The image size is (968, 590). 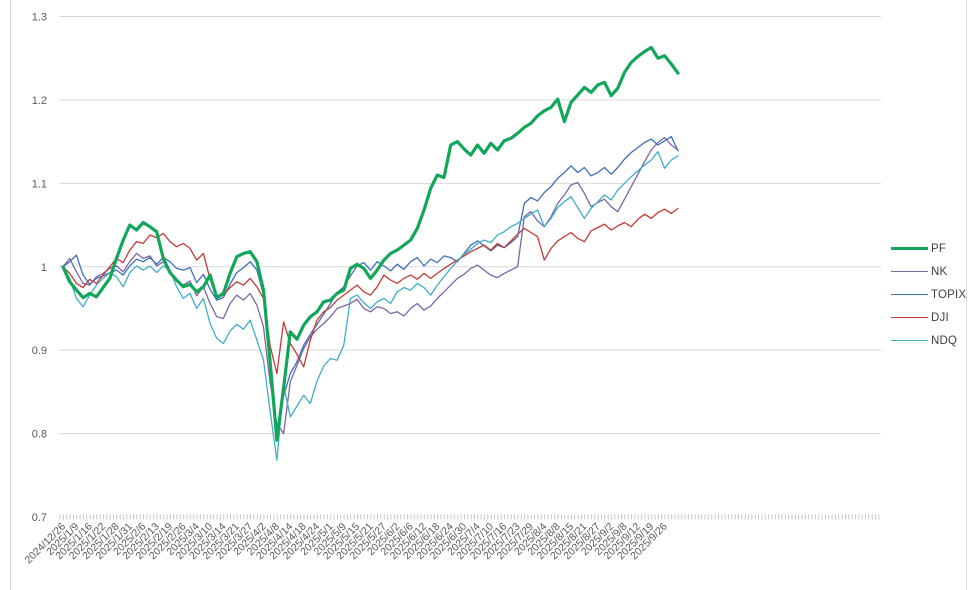 What do you see at coordinates (939, 248) in the screenshot?
I see `legend-label: PF` at bounding box center [939, 248].